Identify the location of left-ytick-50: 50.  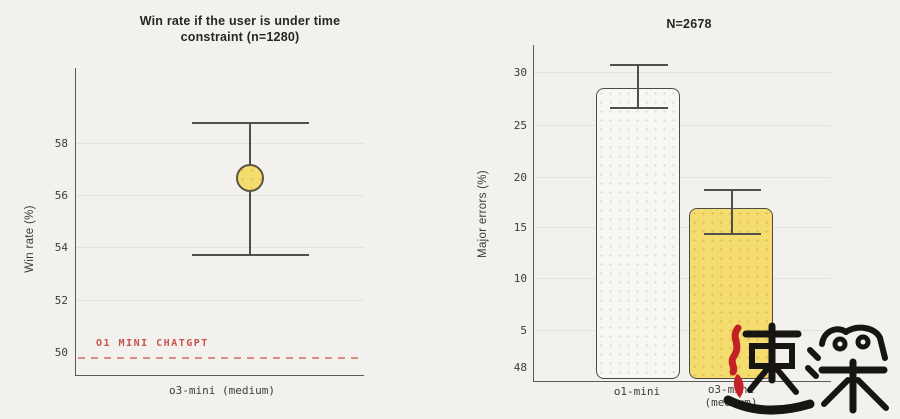
(61, 352).